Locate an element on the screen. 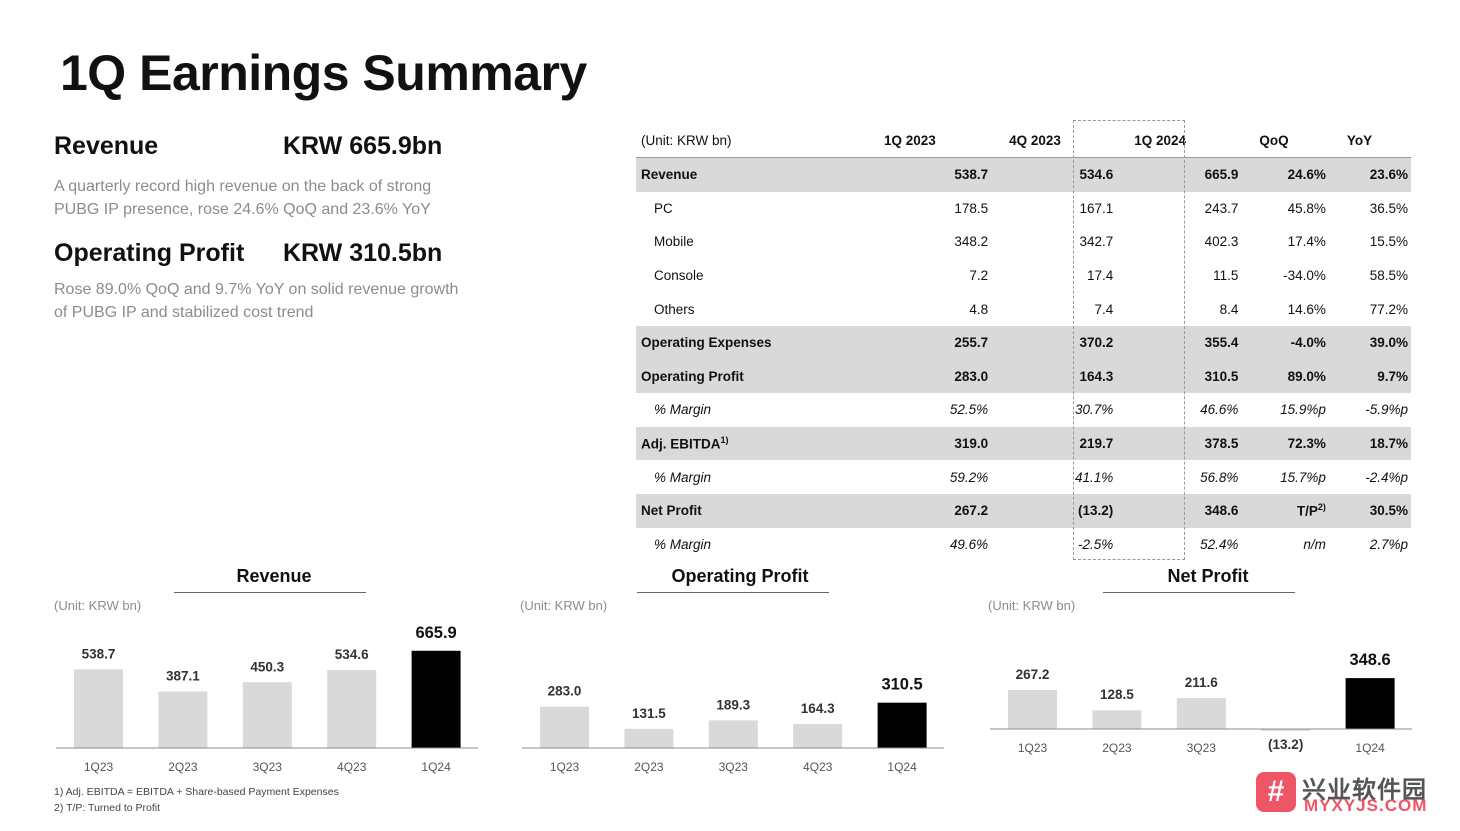  table-cell: 267.2 is located at coordinates (929, 510).